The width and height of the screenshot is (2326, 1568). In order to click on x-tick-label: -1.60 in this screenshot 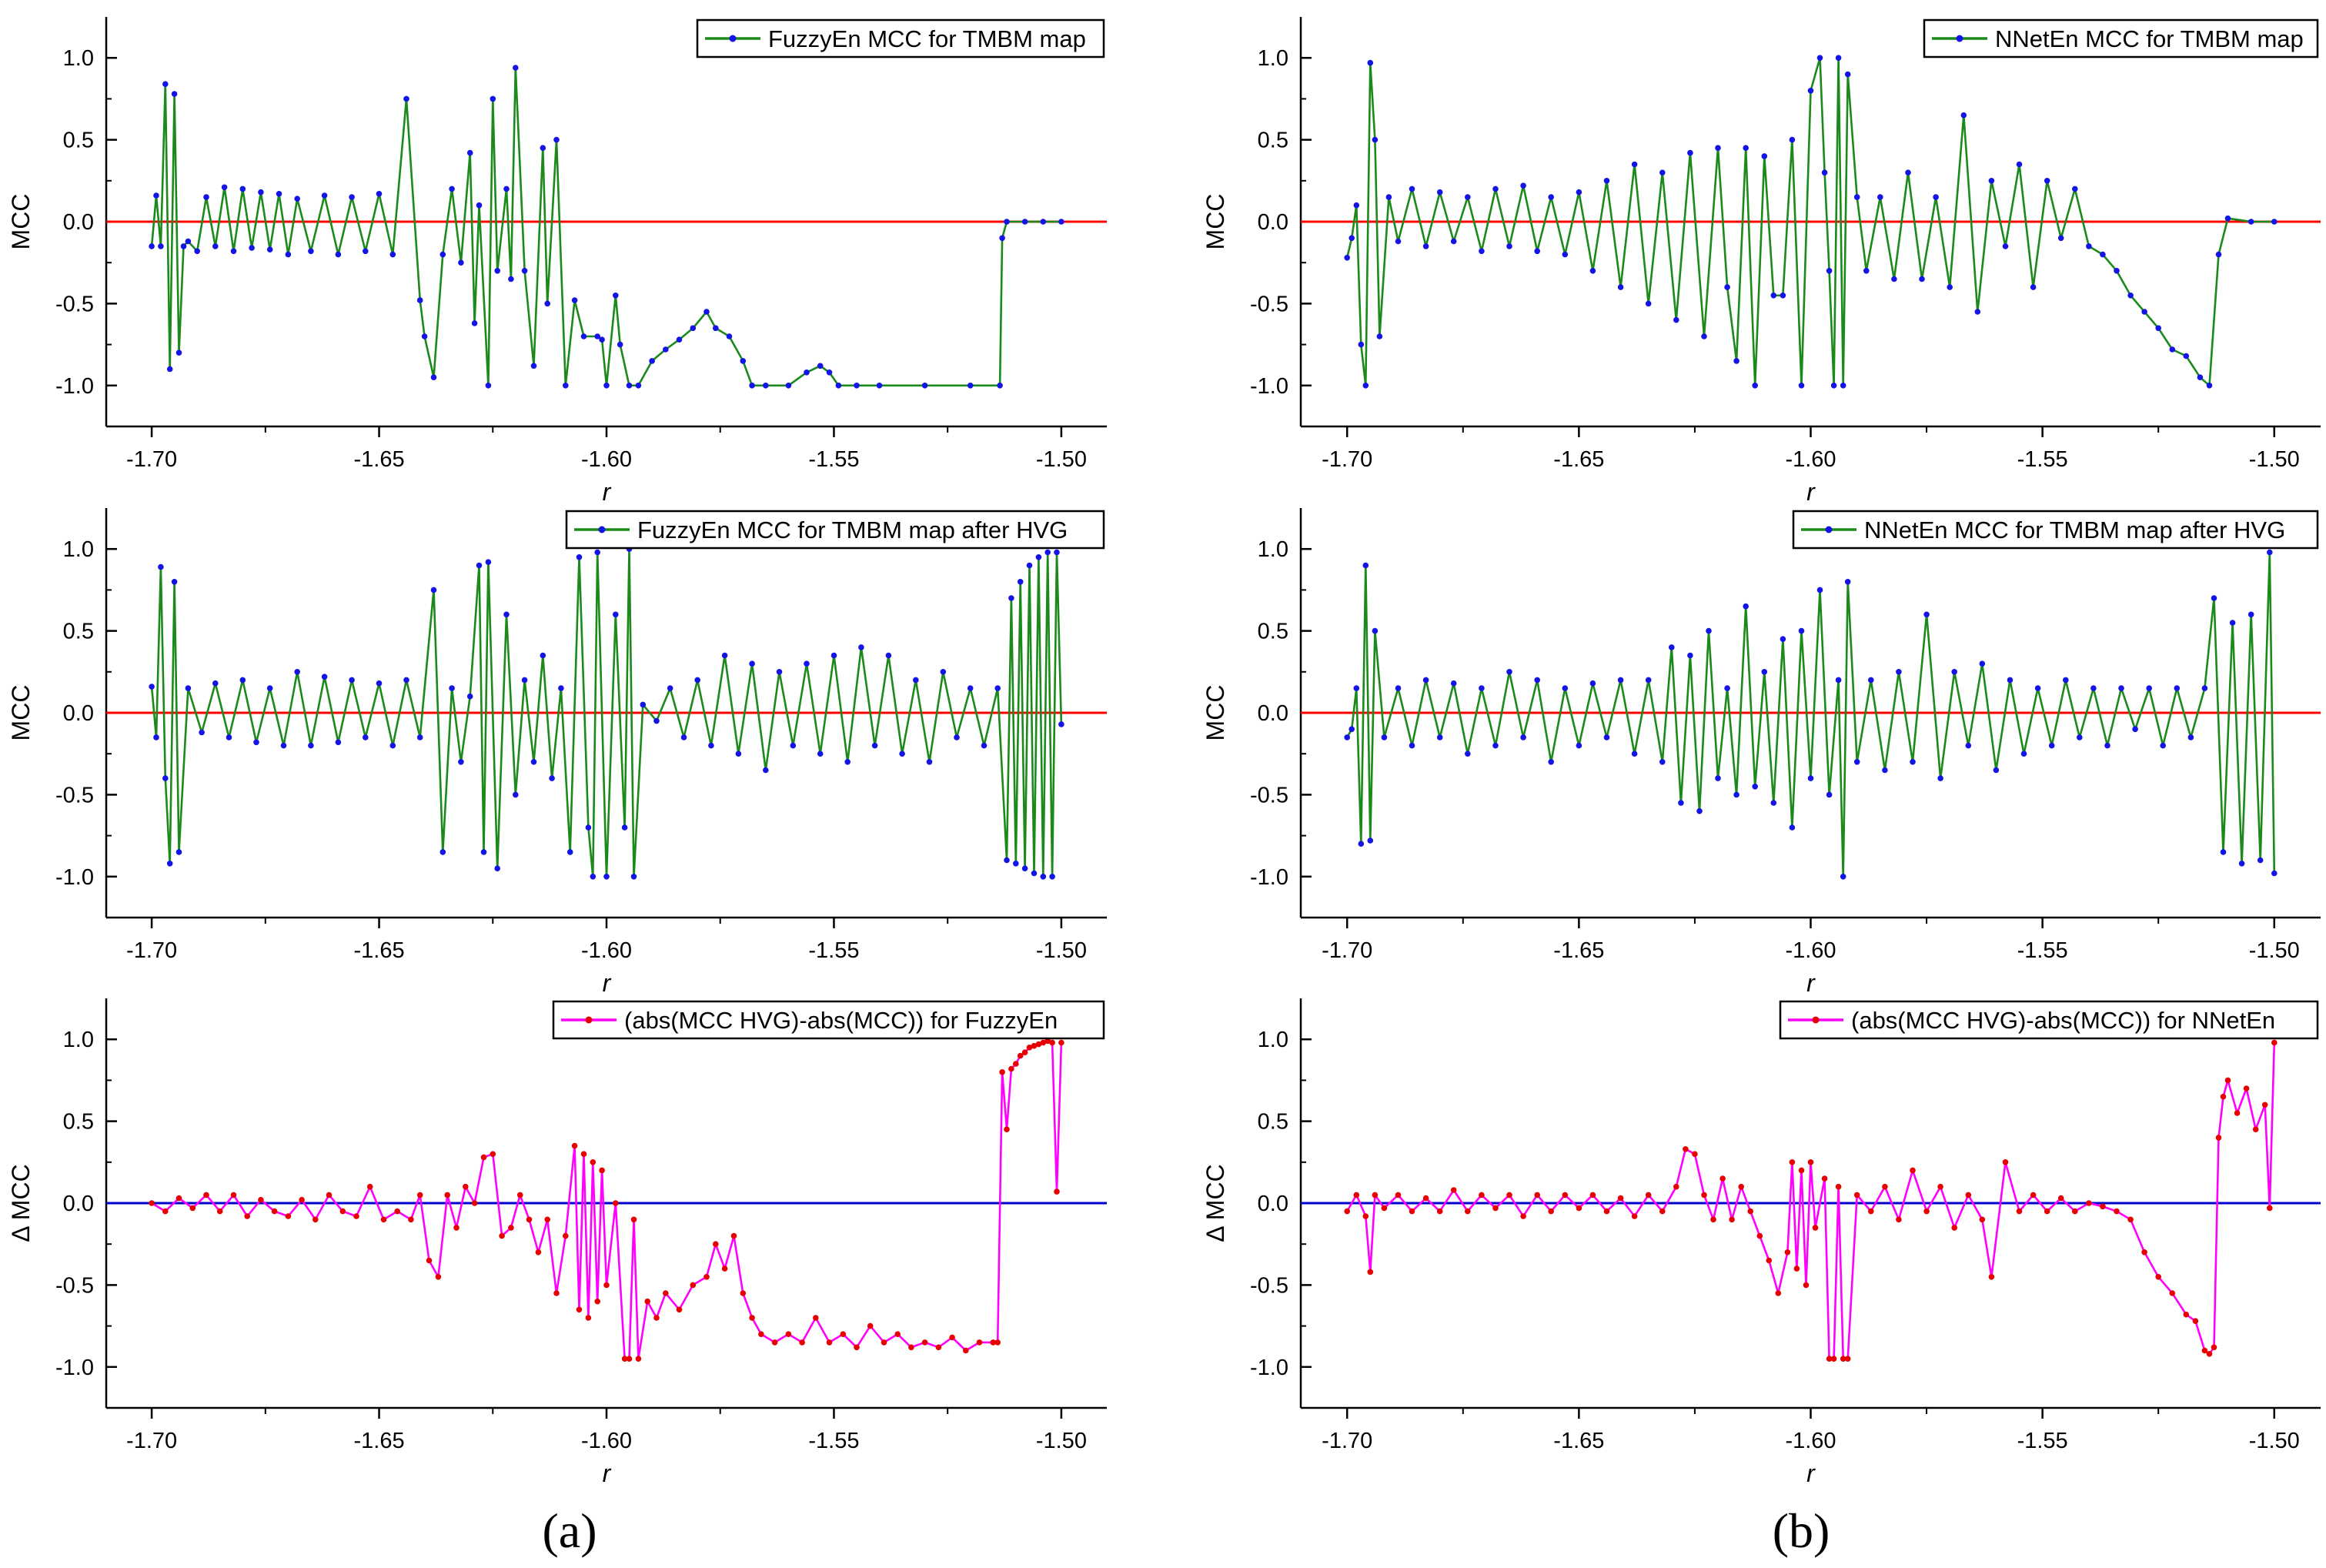, I will do `click(606, 459)`.